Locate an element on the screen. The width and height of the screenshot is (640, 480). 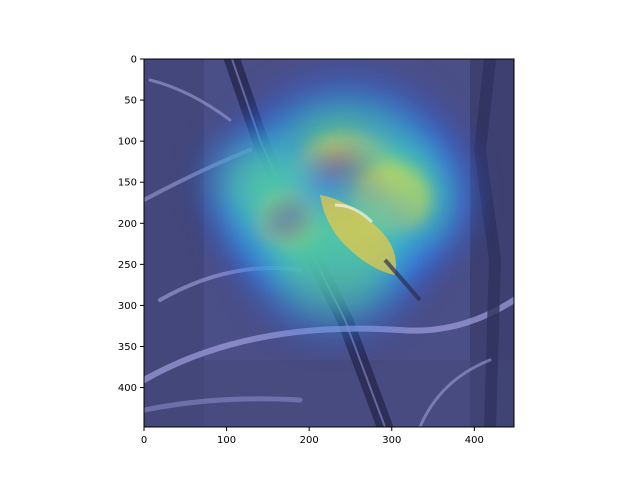
x-tick-label-100: 100 is located at coordinates (226, 440).